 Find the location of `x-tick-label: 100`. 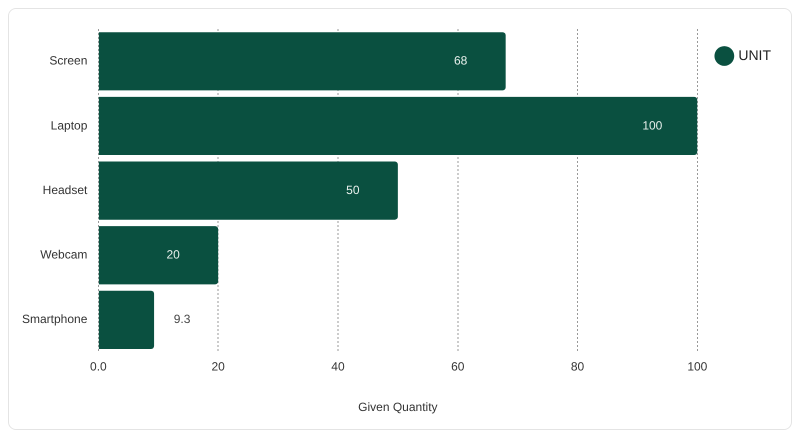

x-tick-label: 100 is located at coordinates (697, 367).